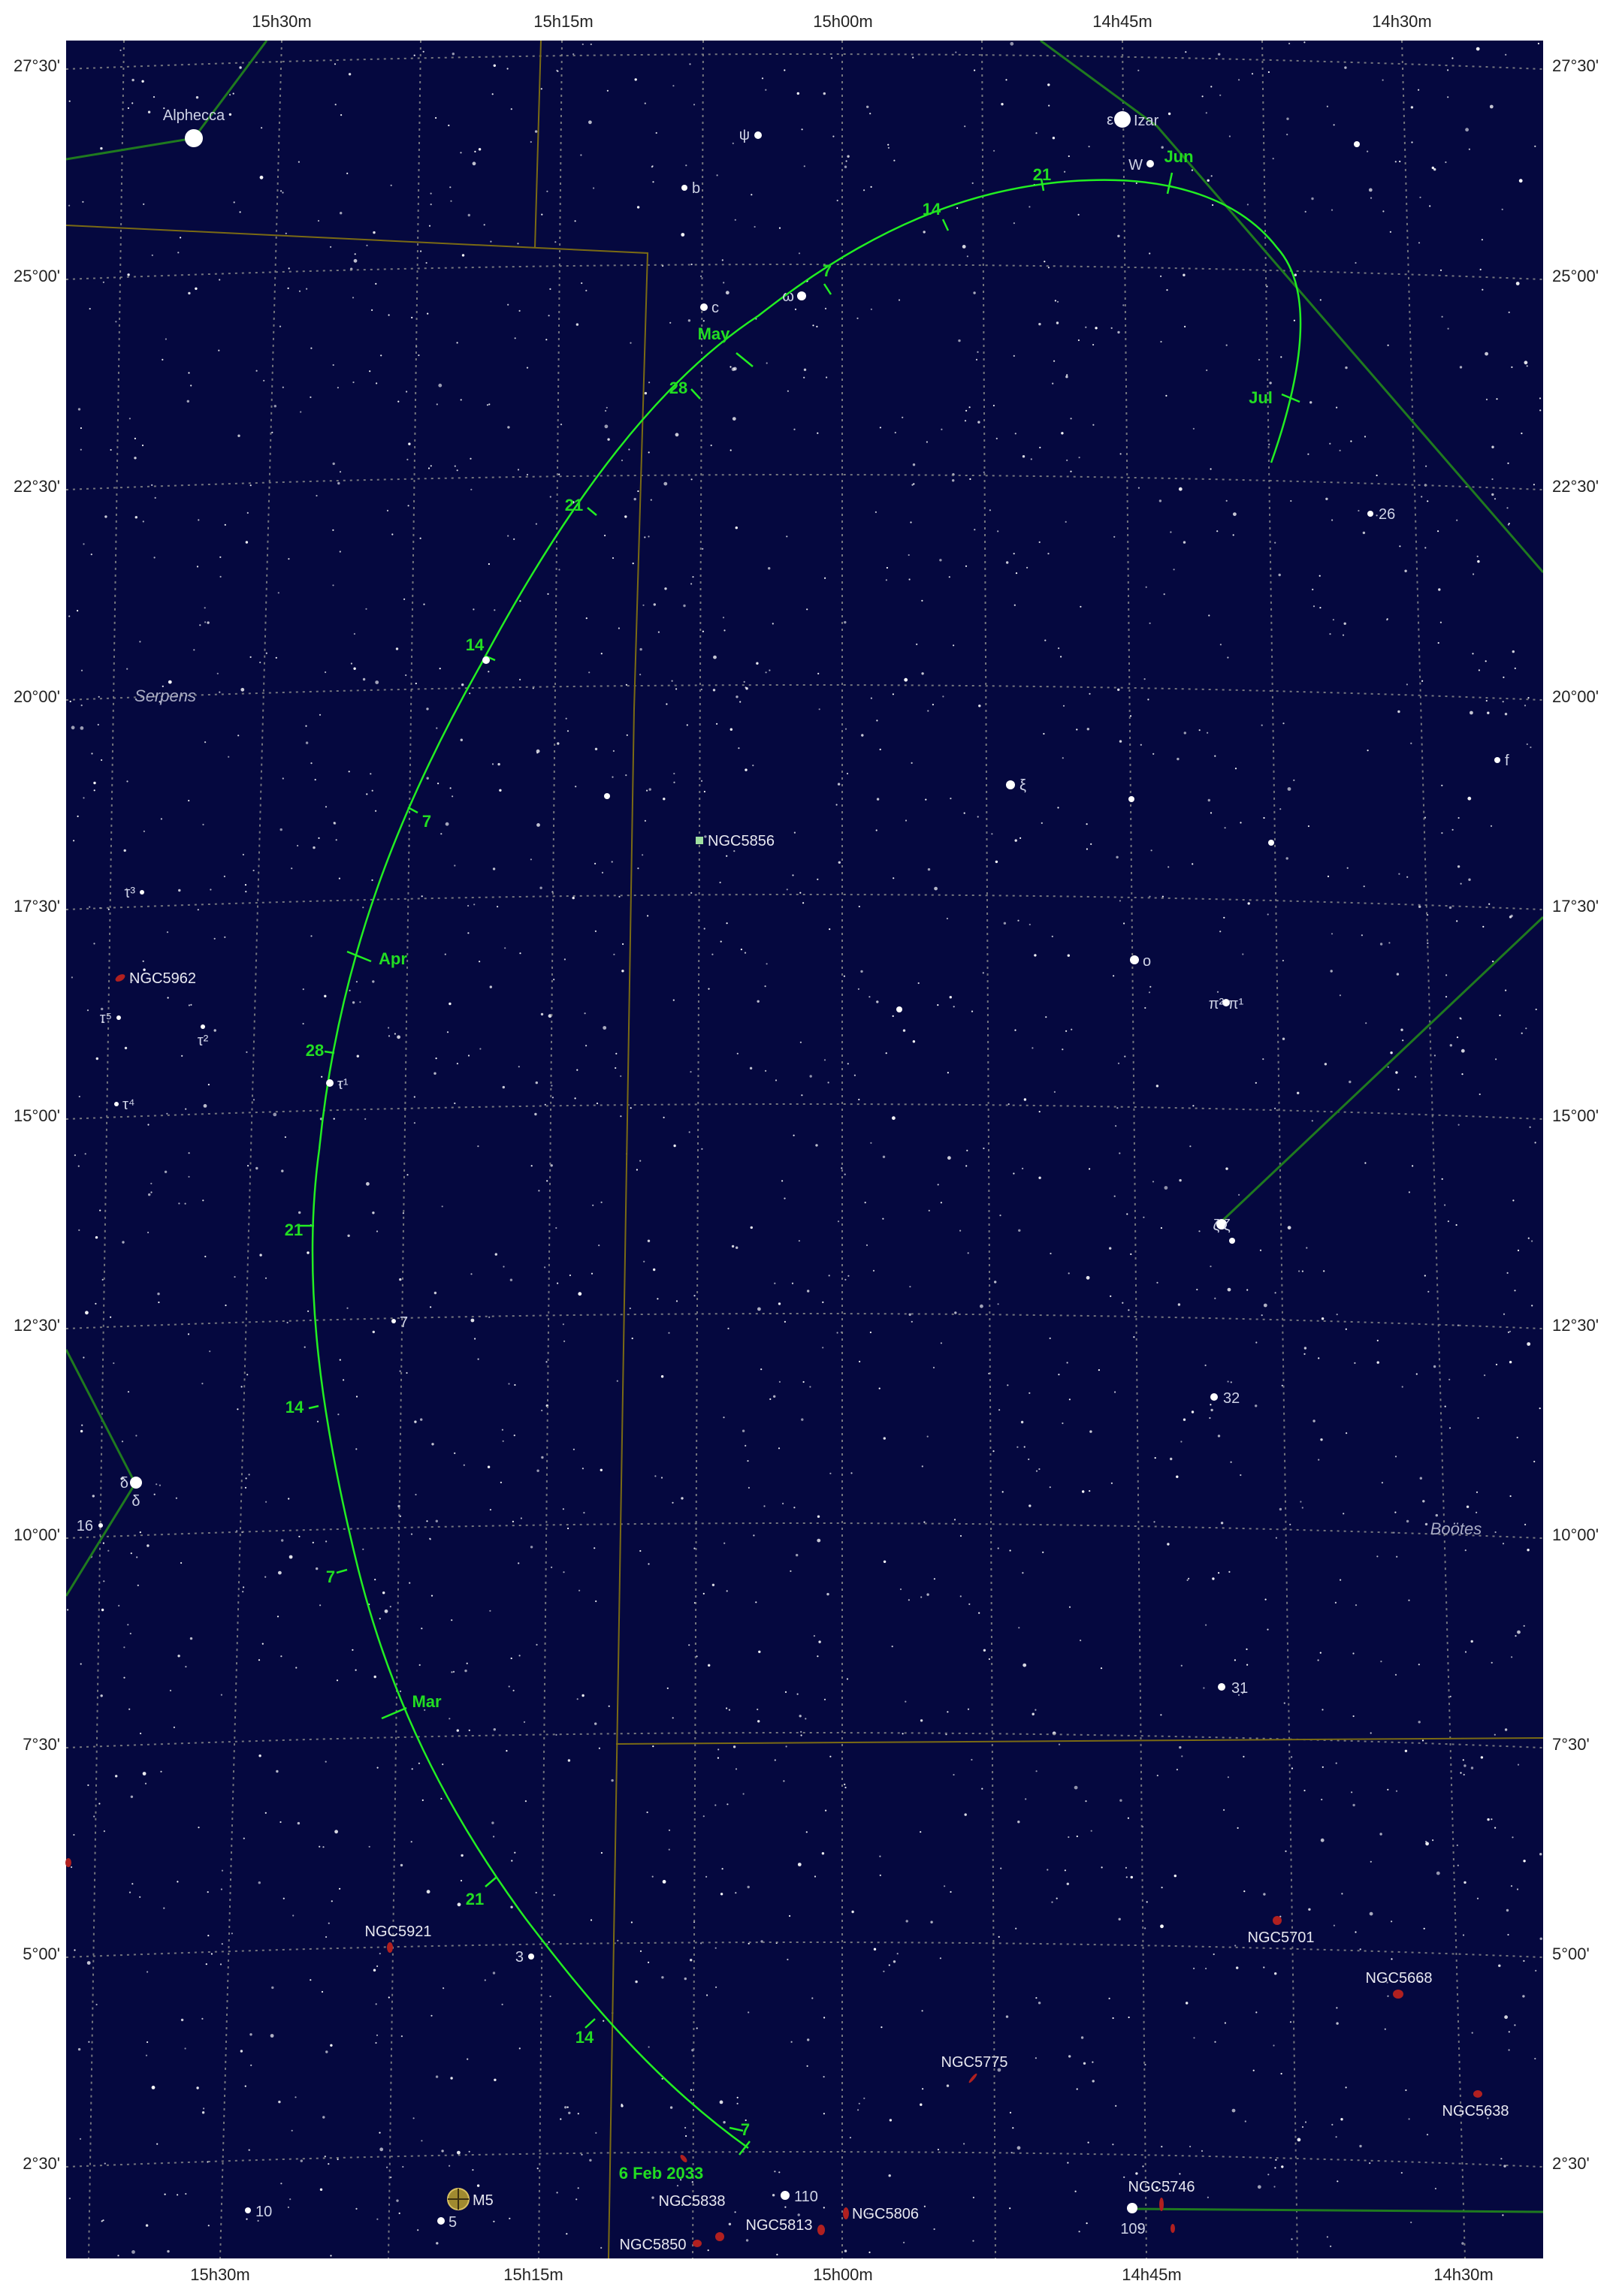 The width and height of the screenshot is (1610, 2296). Describe the element at coordinates (574, 505) in the screenshot. I see `path-label-apr-21: 21` at that location.